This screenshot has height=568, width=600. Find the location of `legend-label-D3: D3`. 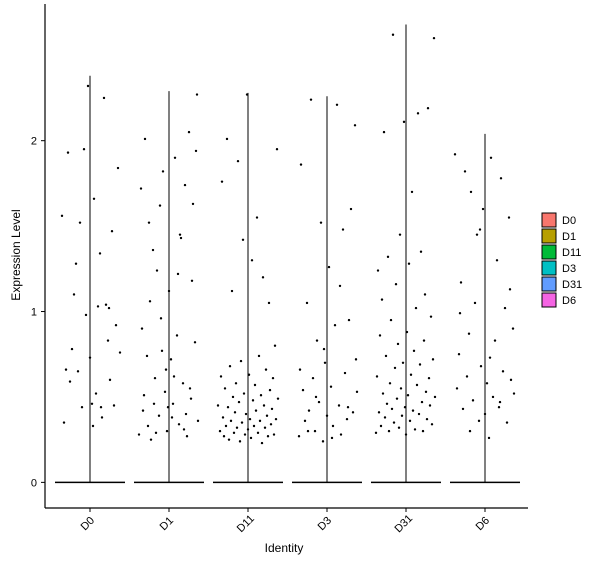

legend-label-D3: D3 is located at coordinates (569, 269).